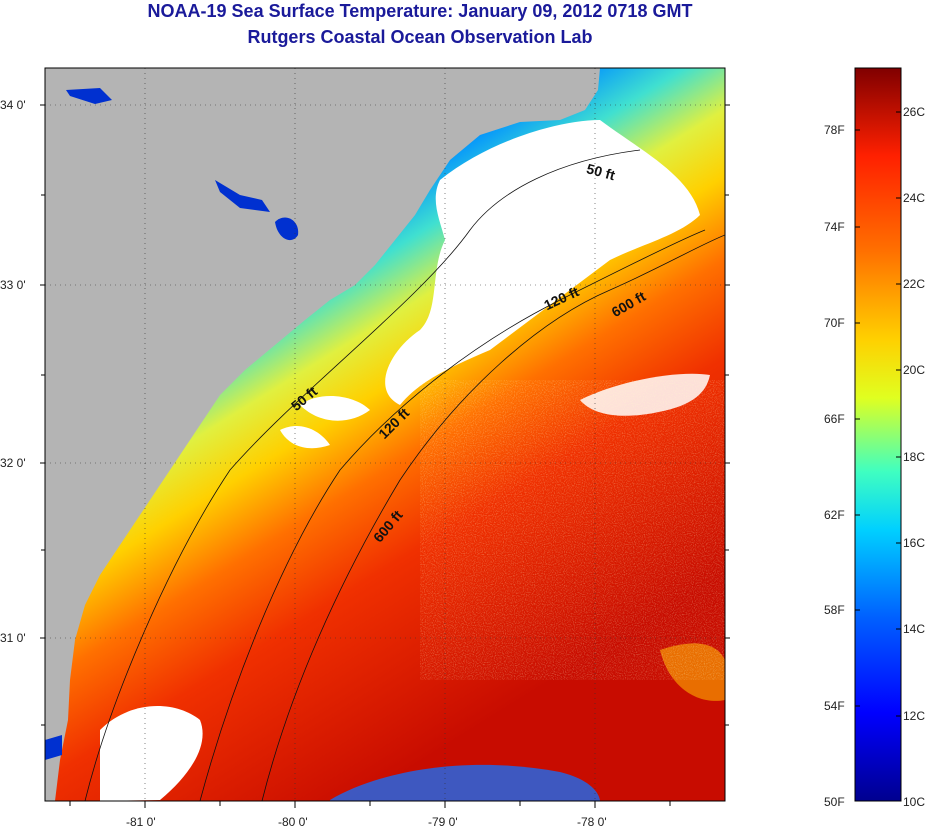 The width and height of the screenshot is (936, 832). Describe the element at coordinates (914, 370) in the screenshot. I see `celsius-label: 20C` at that location.